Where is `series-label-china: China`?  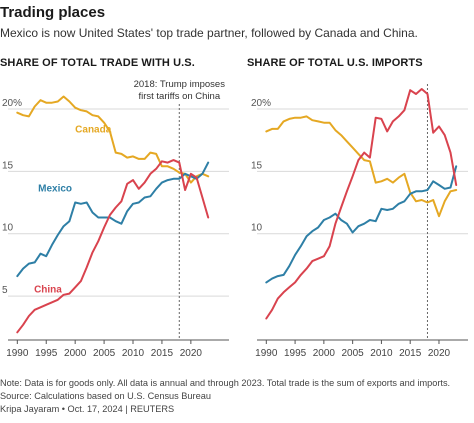 series-label-china: China is located at coordinates (48, 289).